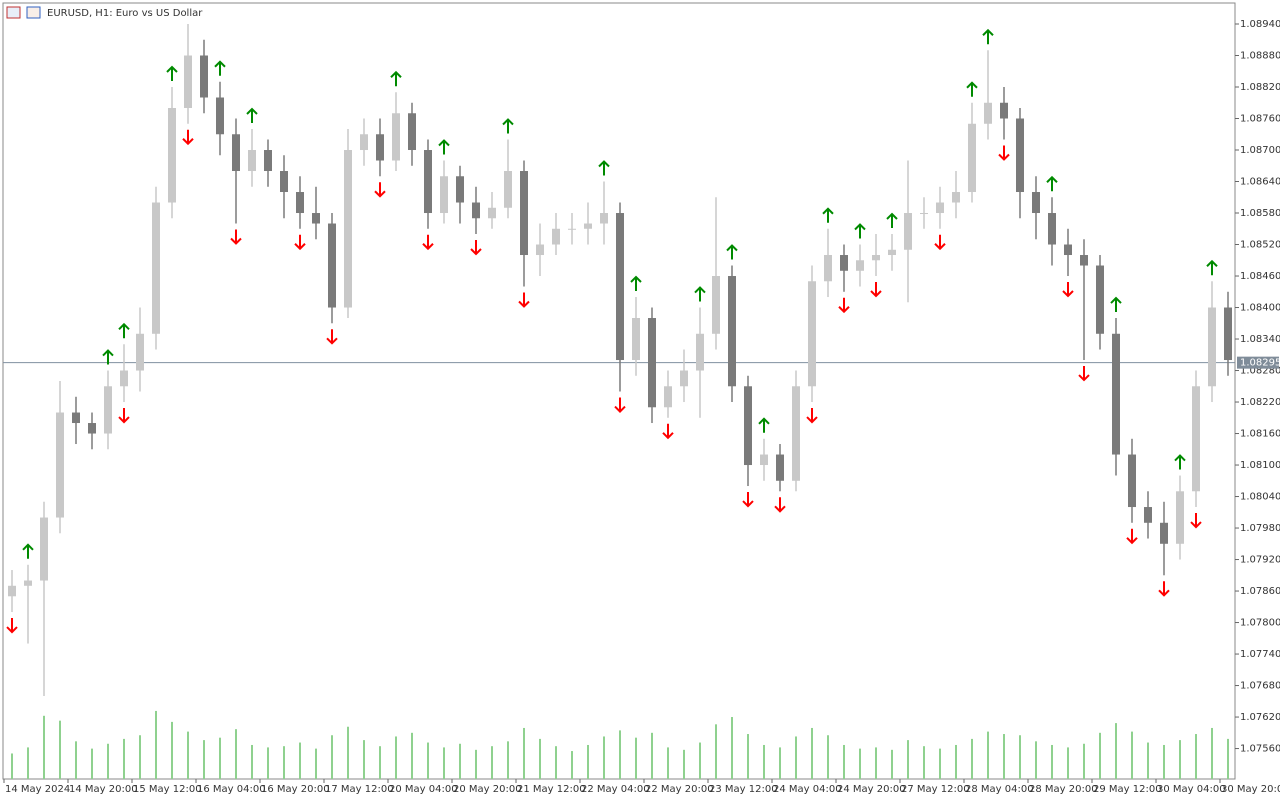 Image resolution: width=1280 pixels, height=800 pixels. I want to click on x-tick-label: 20 May 20:00, so click(487, 789).